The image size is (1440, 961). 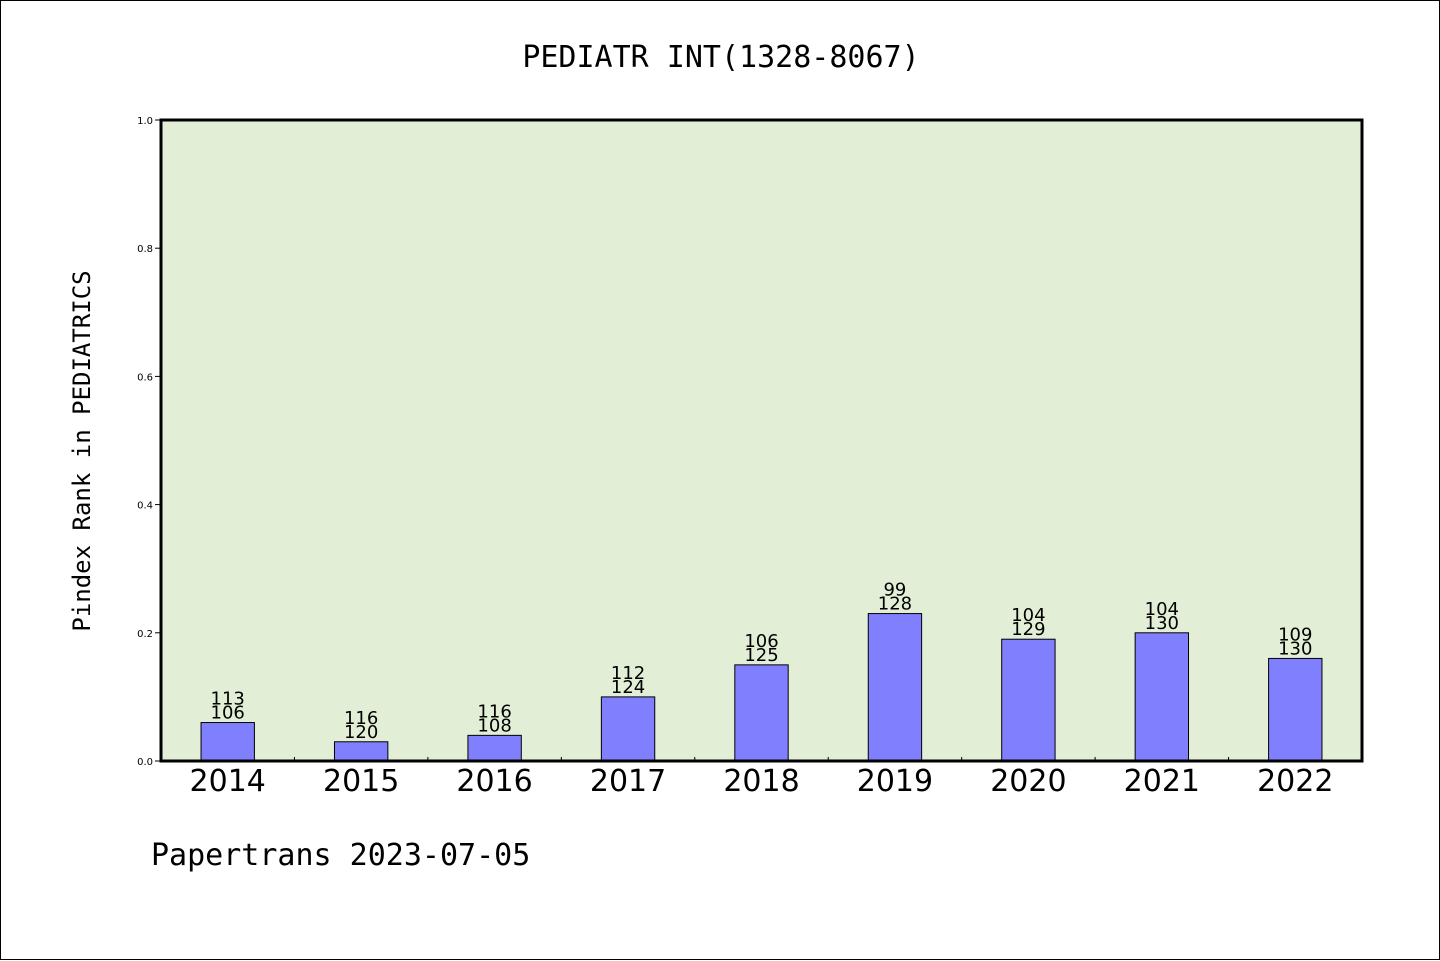 What do you see at coordinates (228, 713) in the screenshot?
I see `bar-total-label: 106` at bounding box center [228, 713].